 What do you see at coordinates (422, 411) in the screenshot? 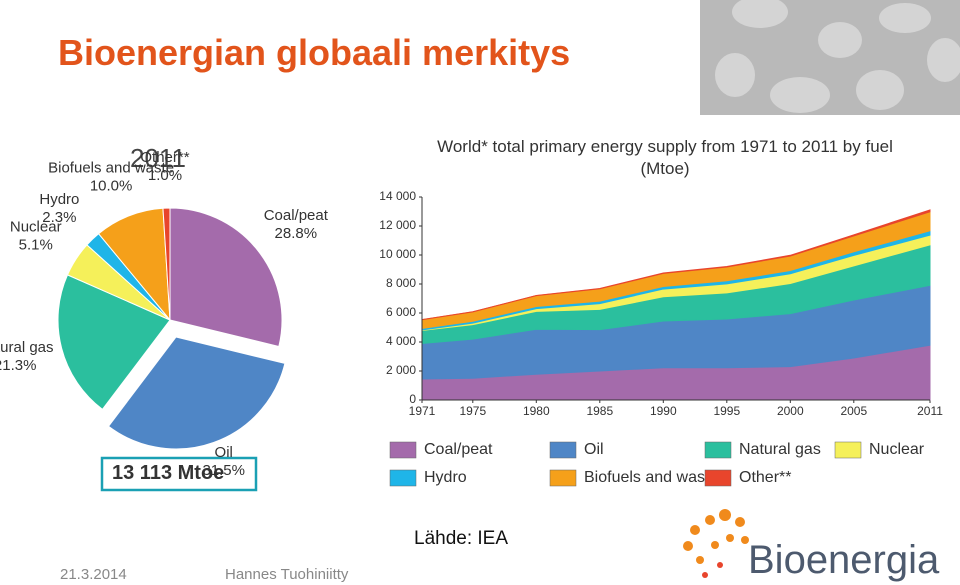
I see `x-tick-label: 1971` at bounding box center [422, 411].